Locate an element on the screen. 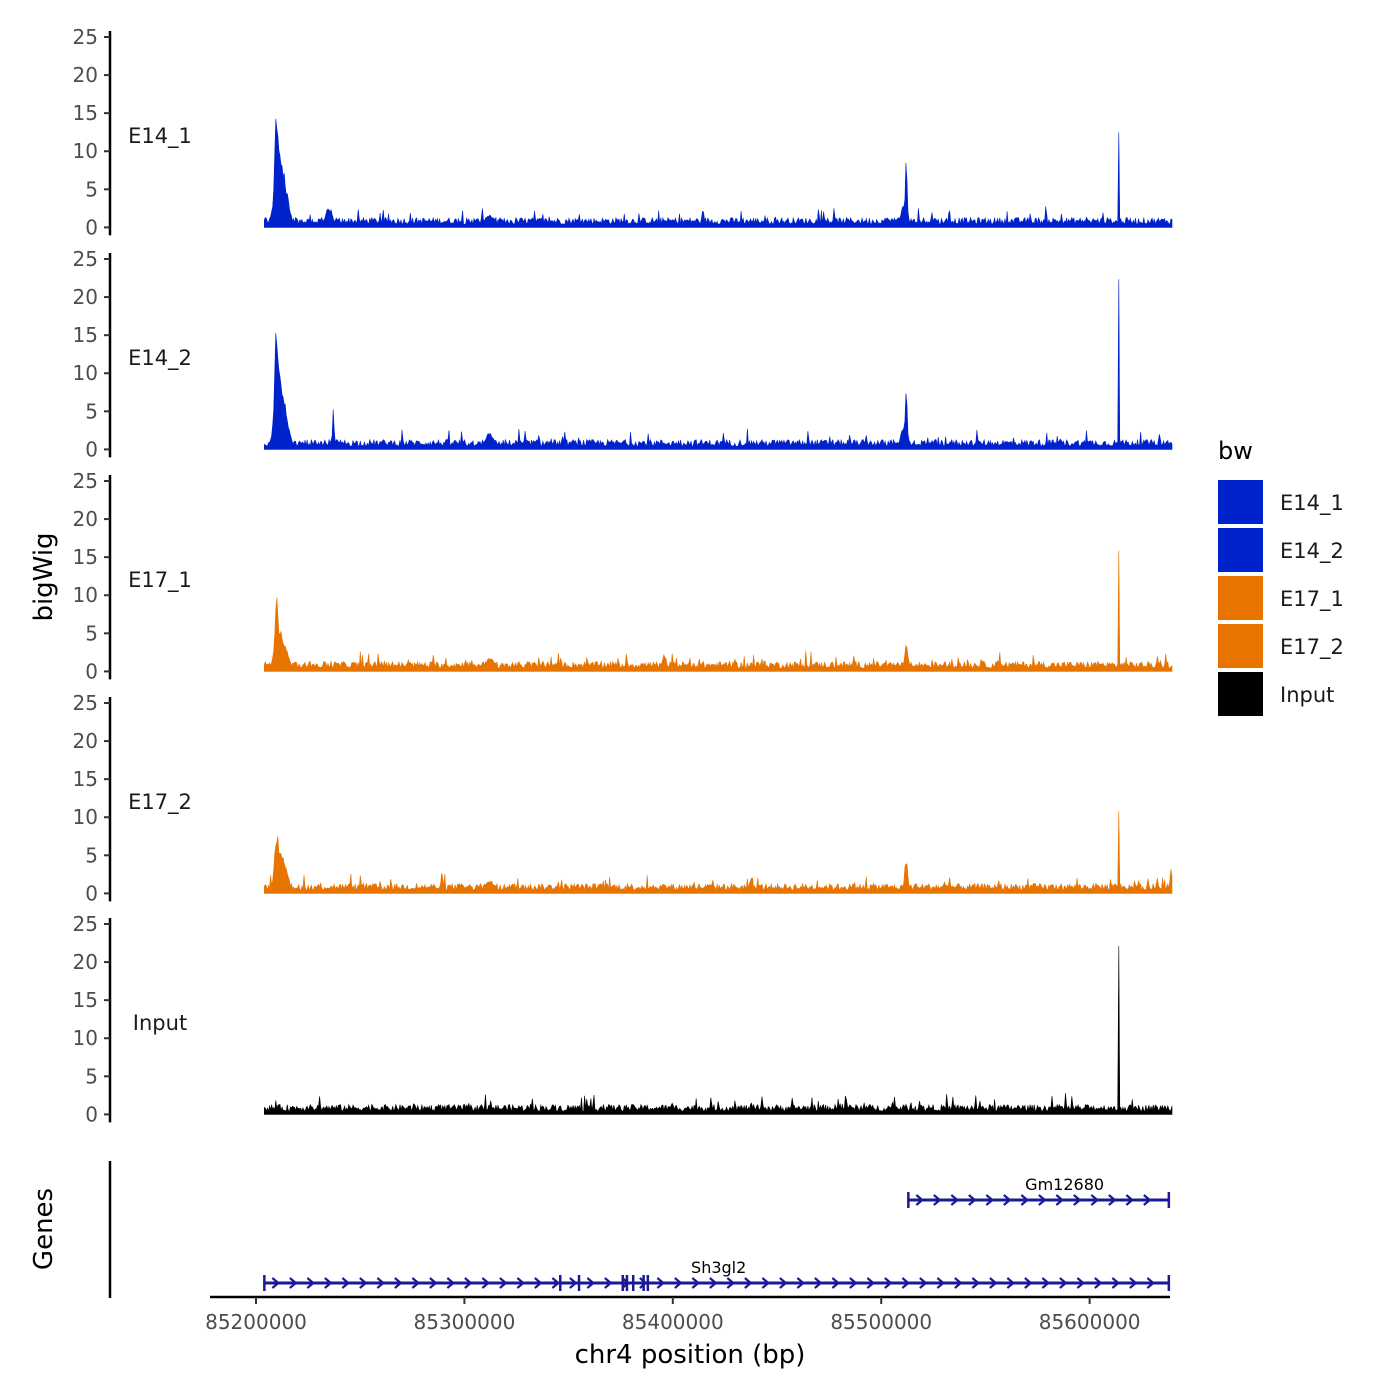 This screenshot has width=1400, height=1400. genes-track: Genes Sh3gl2 Gm12680 is located at coordinates (600, 1229).